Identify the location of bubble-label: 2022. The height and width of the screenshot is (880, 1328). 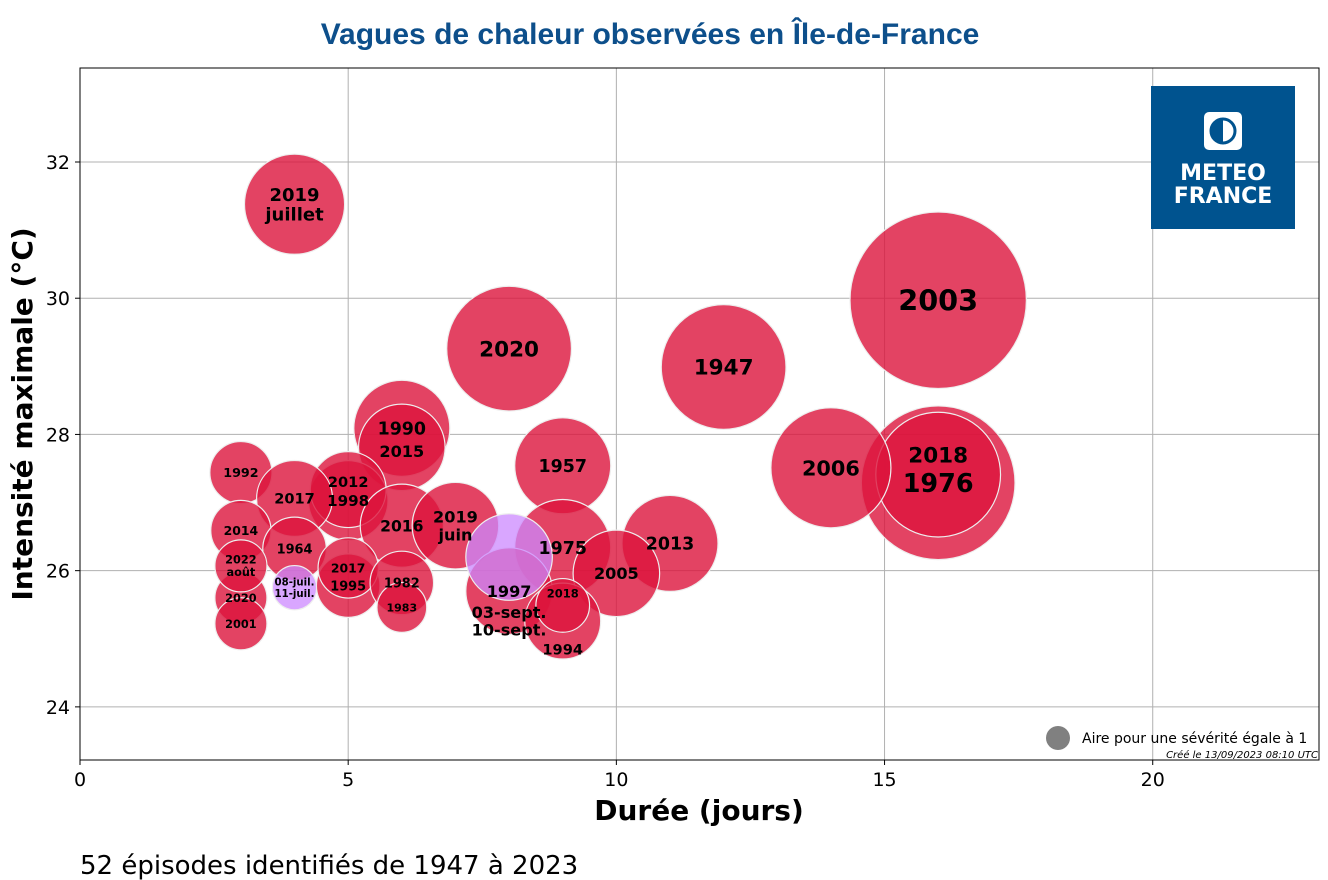
(240, 560).